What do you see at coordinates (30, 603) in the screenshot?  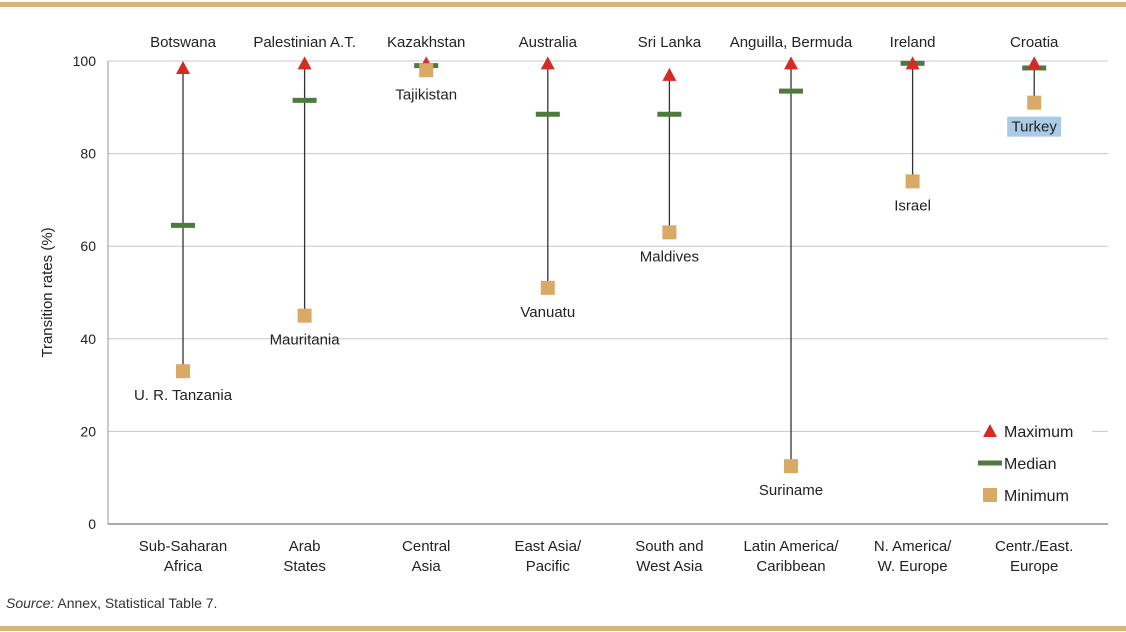 I see `source-prefix: Source:` at bounding box center [30, 603].